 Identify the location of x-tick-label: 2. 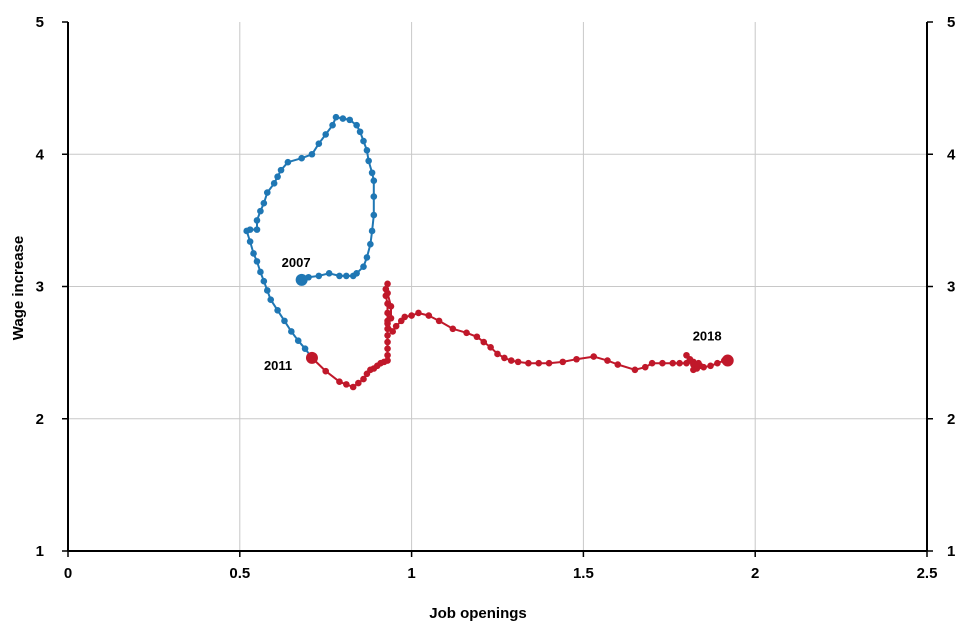
(755, 573).